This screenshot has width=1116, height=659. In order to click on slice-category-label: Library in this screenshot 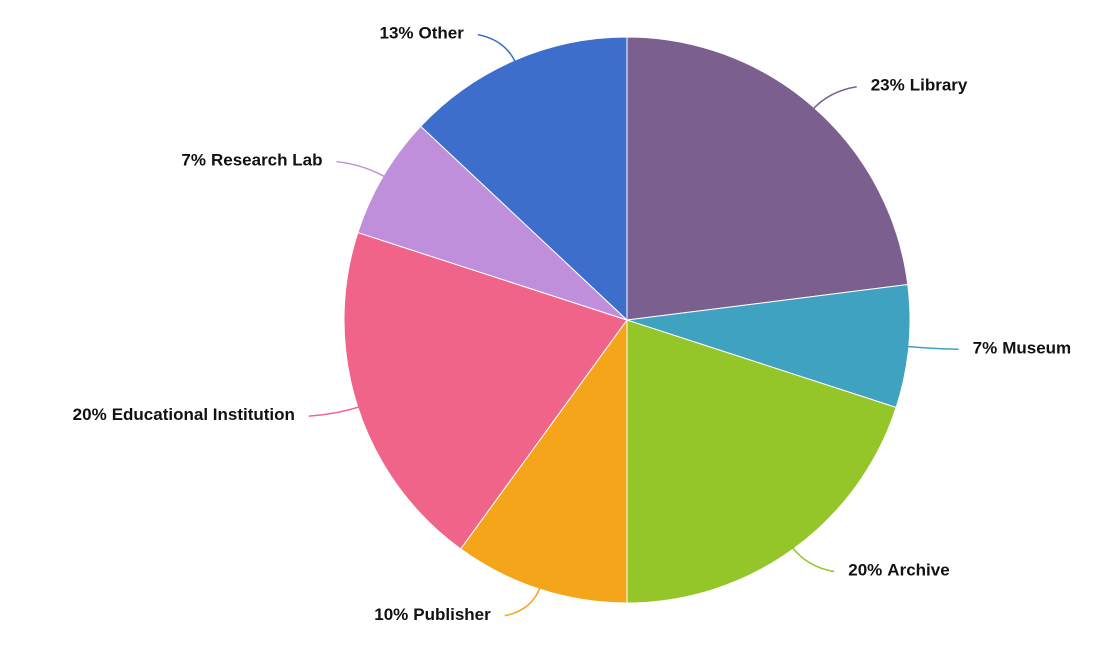, I will do `click(939, 85)`.